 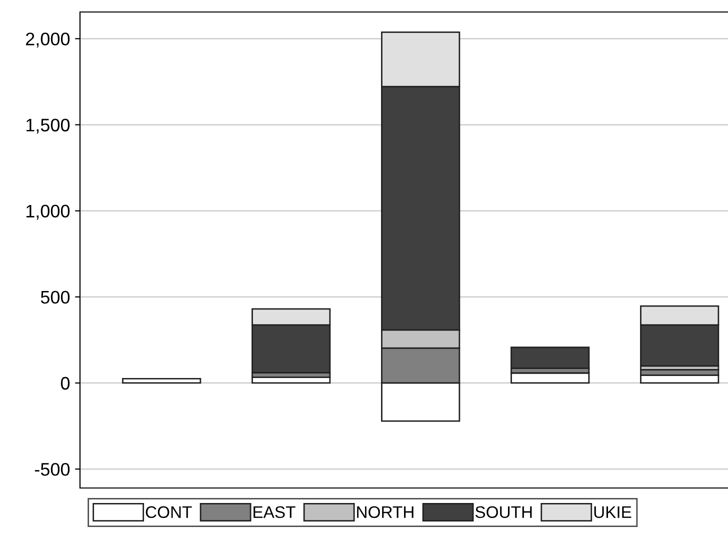 I want to click on y-tick-label: 2,000, so click(x=48, y=40).